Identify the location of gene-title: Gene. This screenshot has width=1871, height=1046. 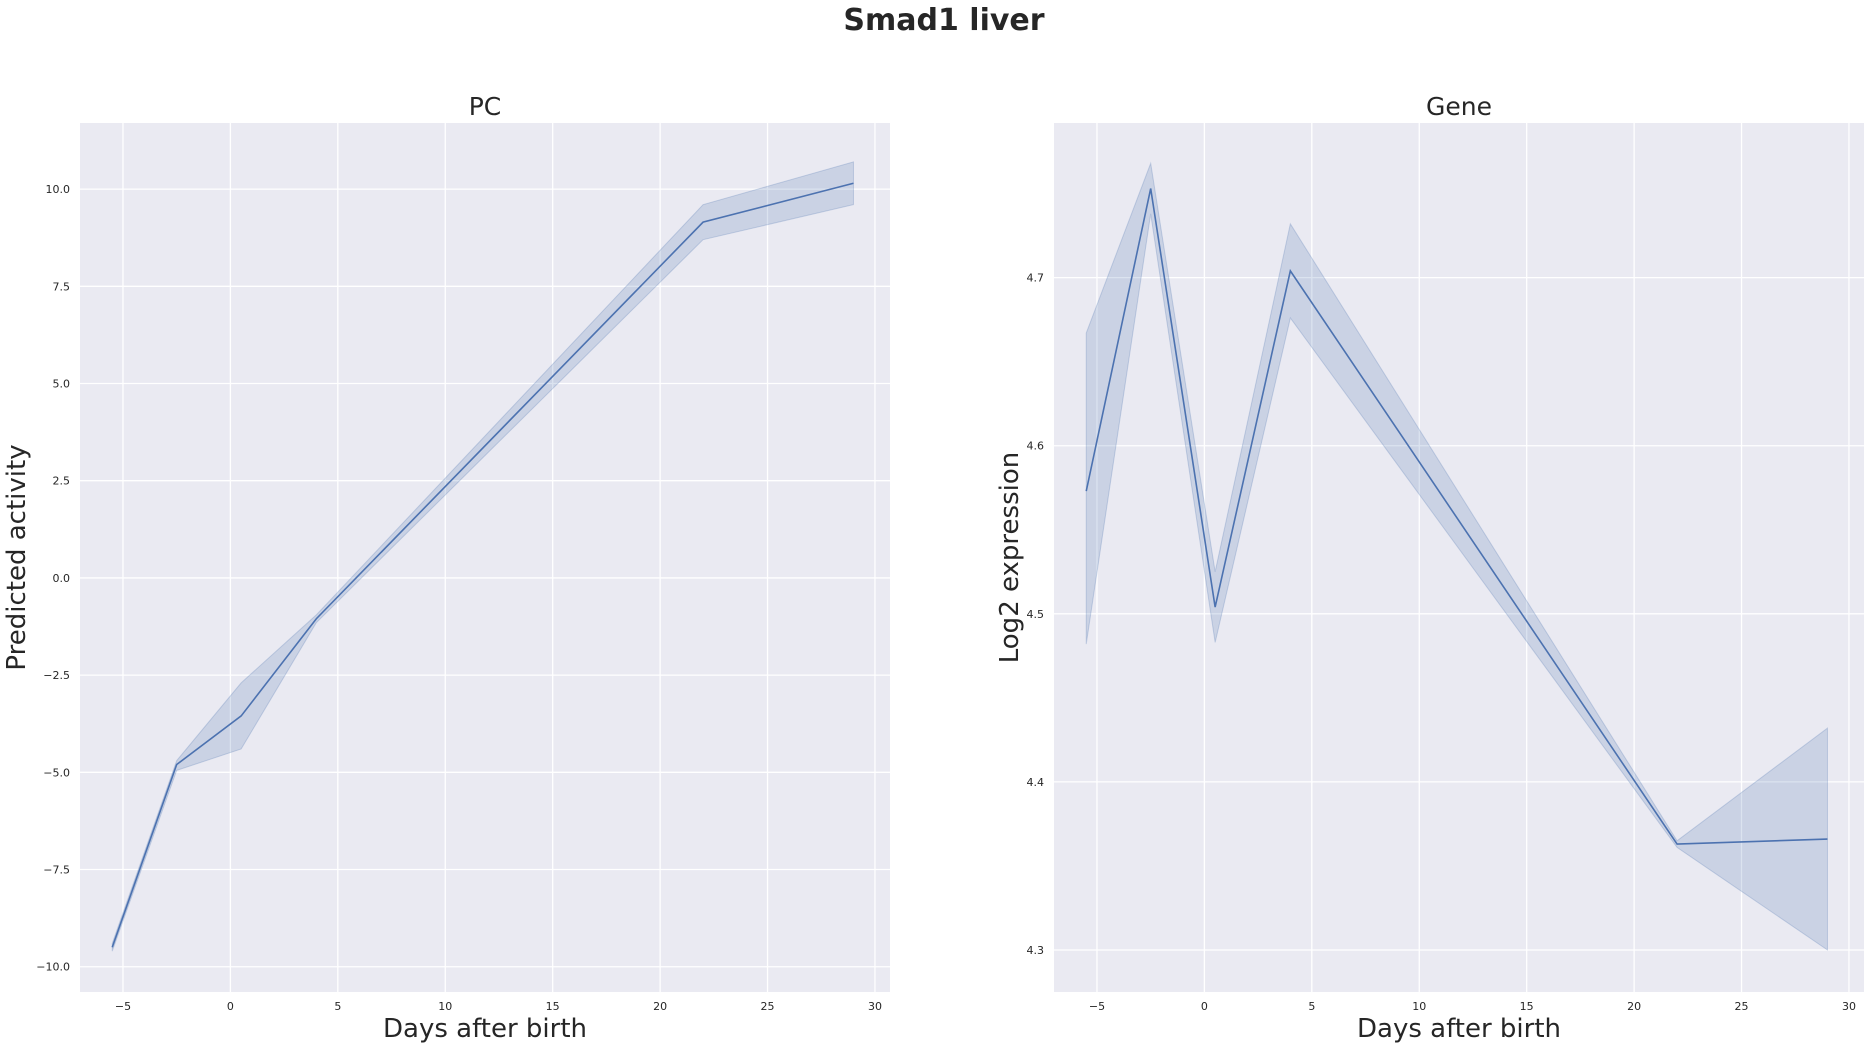
(1459, 106).